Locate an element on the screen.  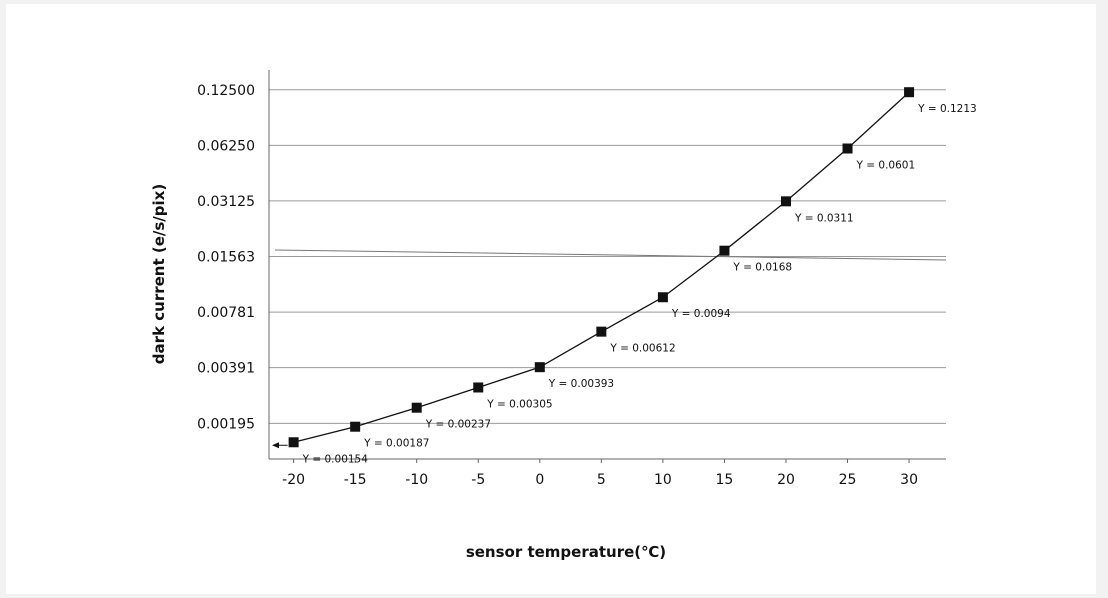
y-tick-label: 0.12500 is located at coordinates (226, 91).